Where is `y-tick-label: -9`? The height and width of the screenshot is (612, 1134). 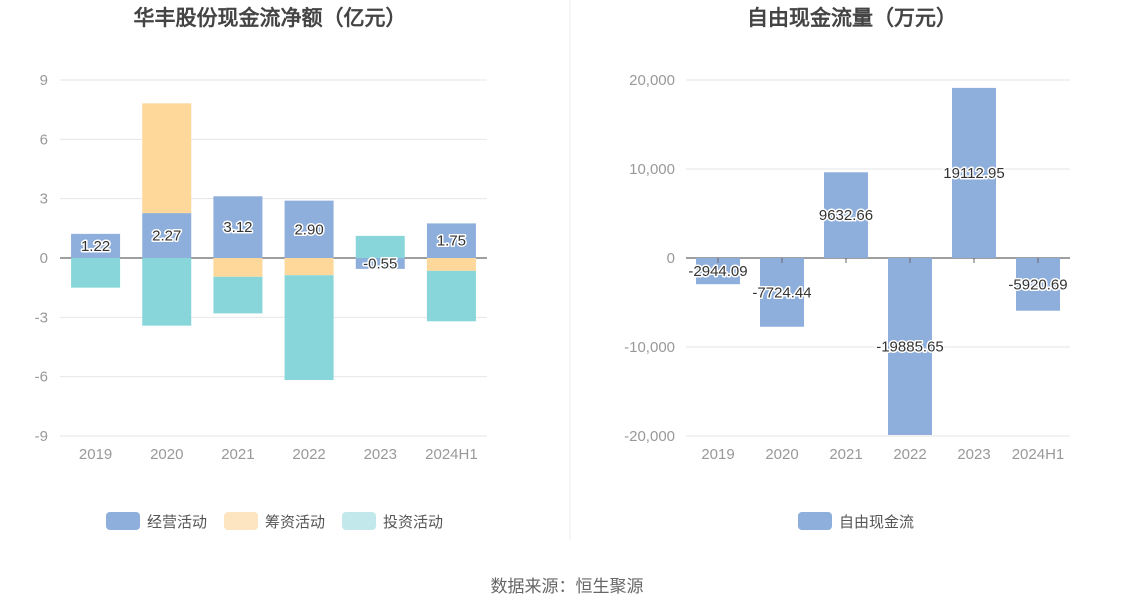
y-tick-label: -9 is located at coordinates (41, 436).